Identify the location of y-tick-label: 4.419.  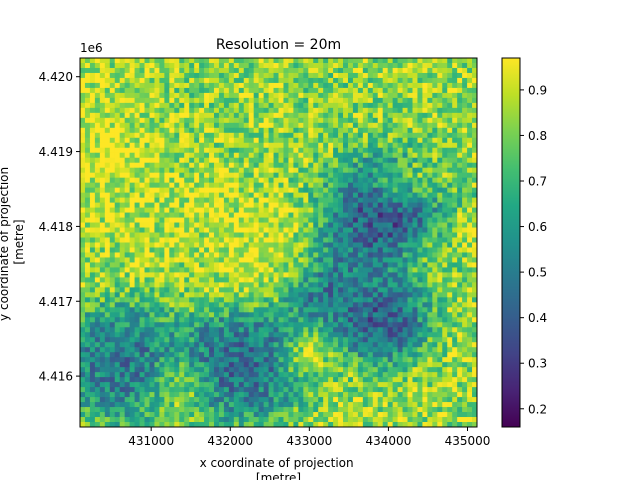
(56, 152).